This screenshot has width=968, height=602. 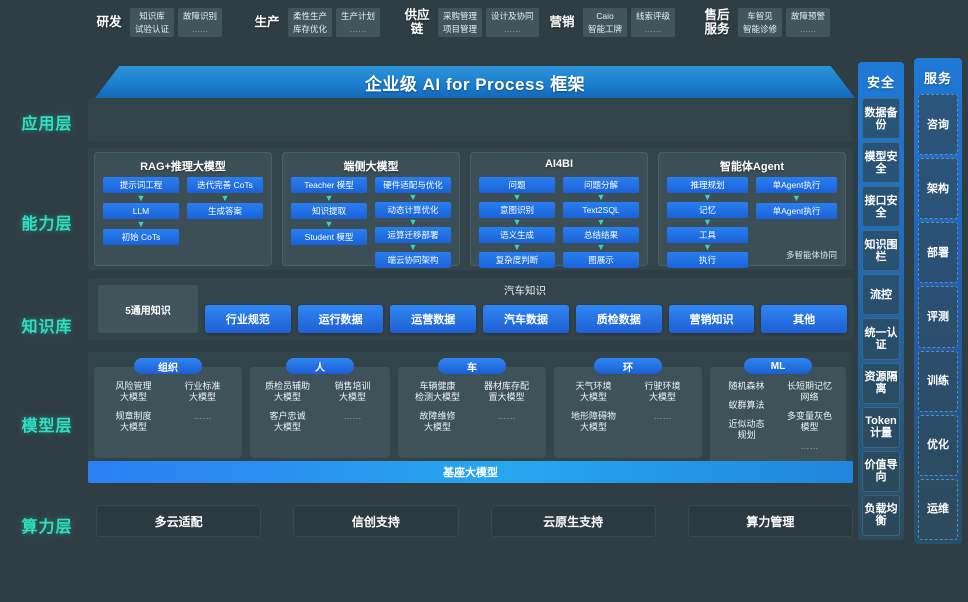 I want to click on model-group-pill: 环, so click(x=628, y=366).